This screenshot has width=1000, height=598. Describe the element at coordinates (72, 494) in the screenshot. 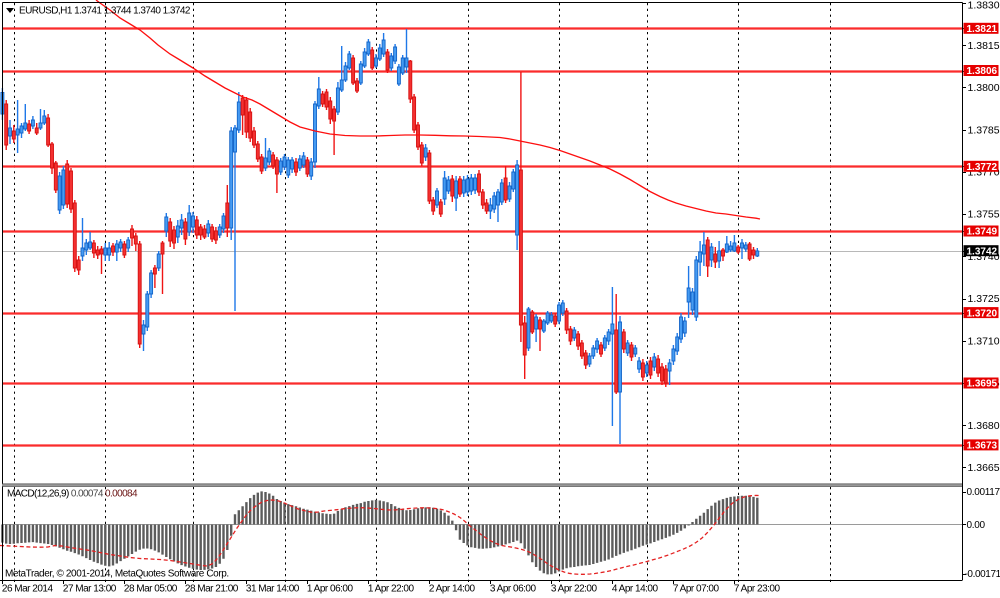

I see `svg-text: MACD(12,26,9) 0.00074 0.00084` at that location.